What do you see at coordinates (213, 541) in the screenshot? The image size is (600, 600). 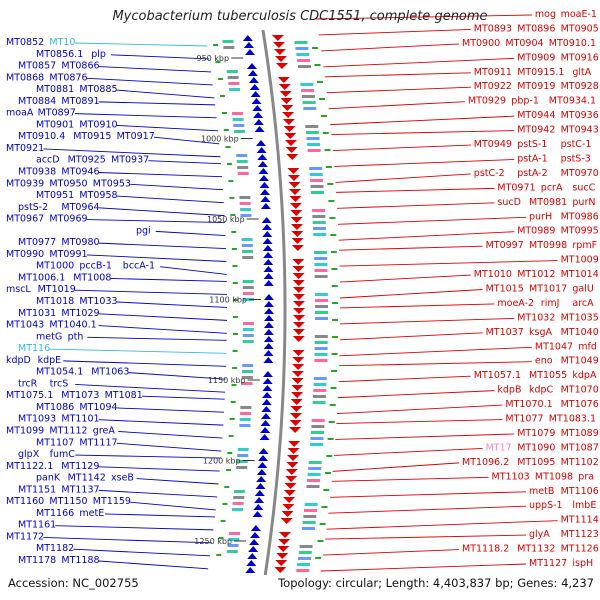 I see `scale-tick-label: 1250 kbp` at bounding box center [213, 541].